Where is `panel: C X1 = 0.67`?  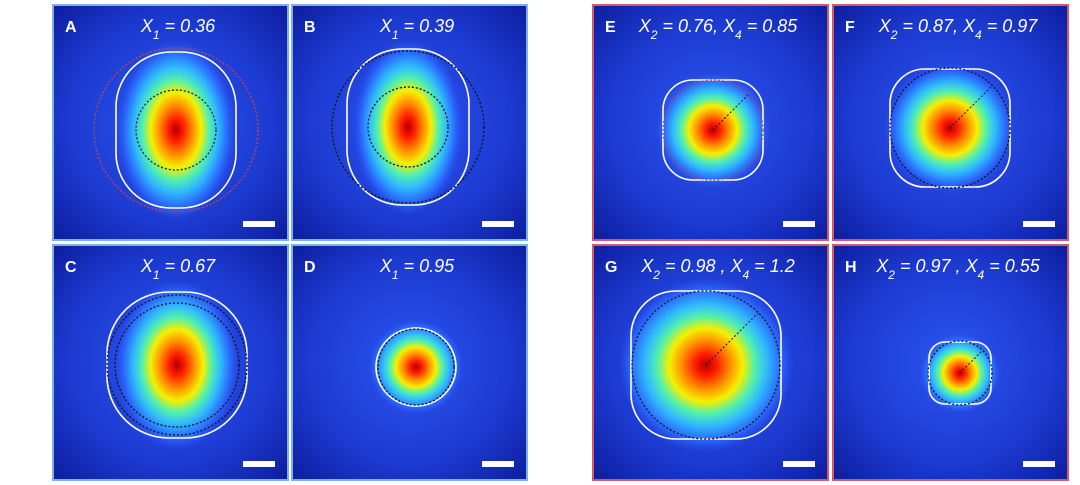 panel: C X1 = 0.67 is located at coordinates (170, 362).